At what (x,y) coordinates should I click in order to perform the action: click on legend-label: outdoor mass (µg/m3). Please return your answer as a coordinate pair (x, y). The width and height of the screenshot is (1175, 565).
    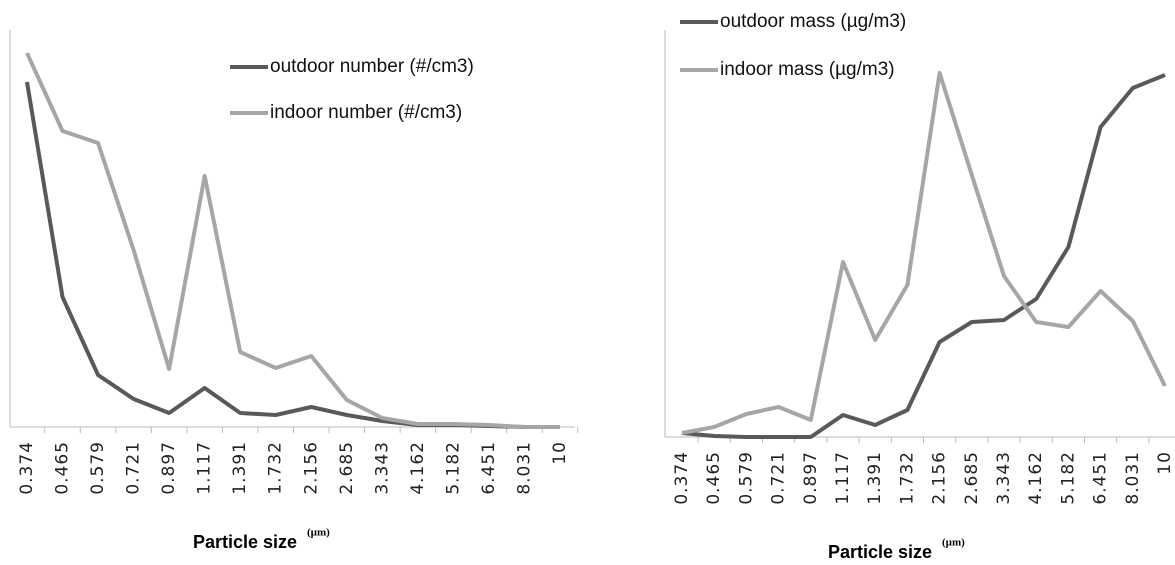
    Looking at the image, I should click on (813, 21).